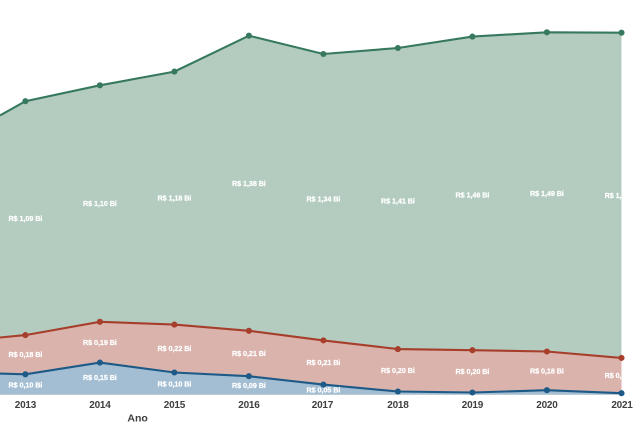  What do you see at coordinates (323, 199) in the screenshot?
I see `svg-text: R$ 1,34 Bi` at bounding box center [323, 199].